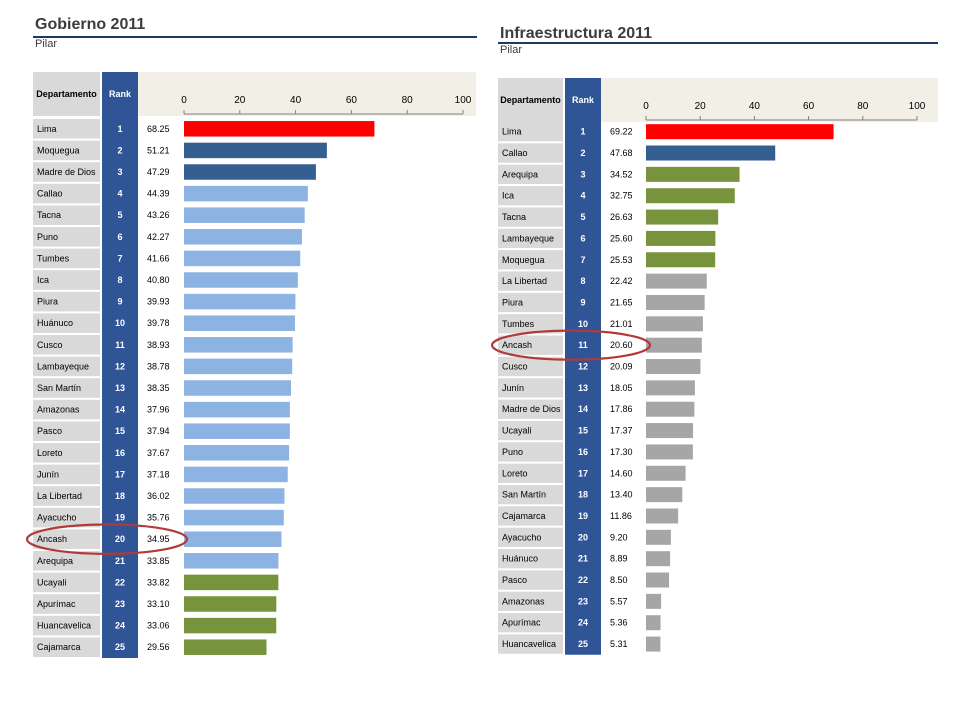 This screenshot has height=720, width=960. What do you see at coordinates (120, 453) in the screenshot?
I see `rank-label: 16` at bounding box center [120, 453].